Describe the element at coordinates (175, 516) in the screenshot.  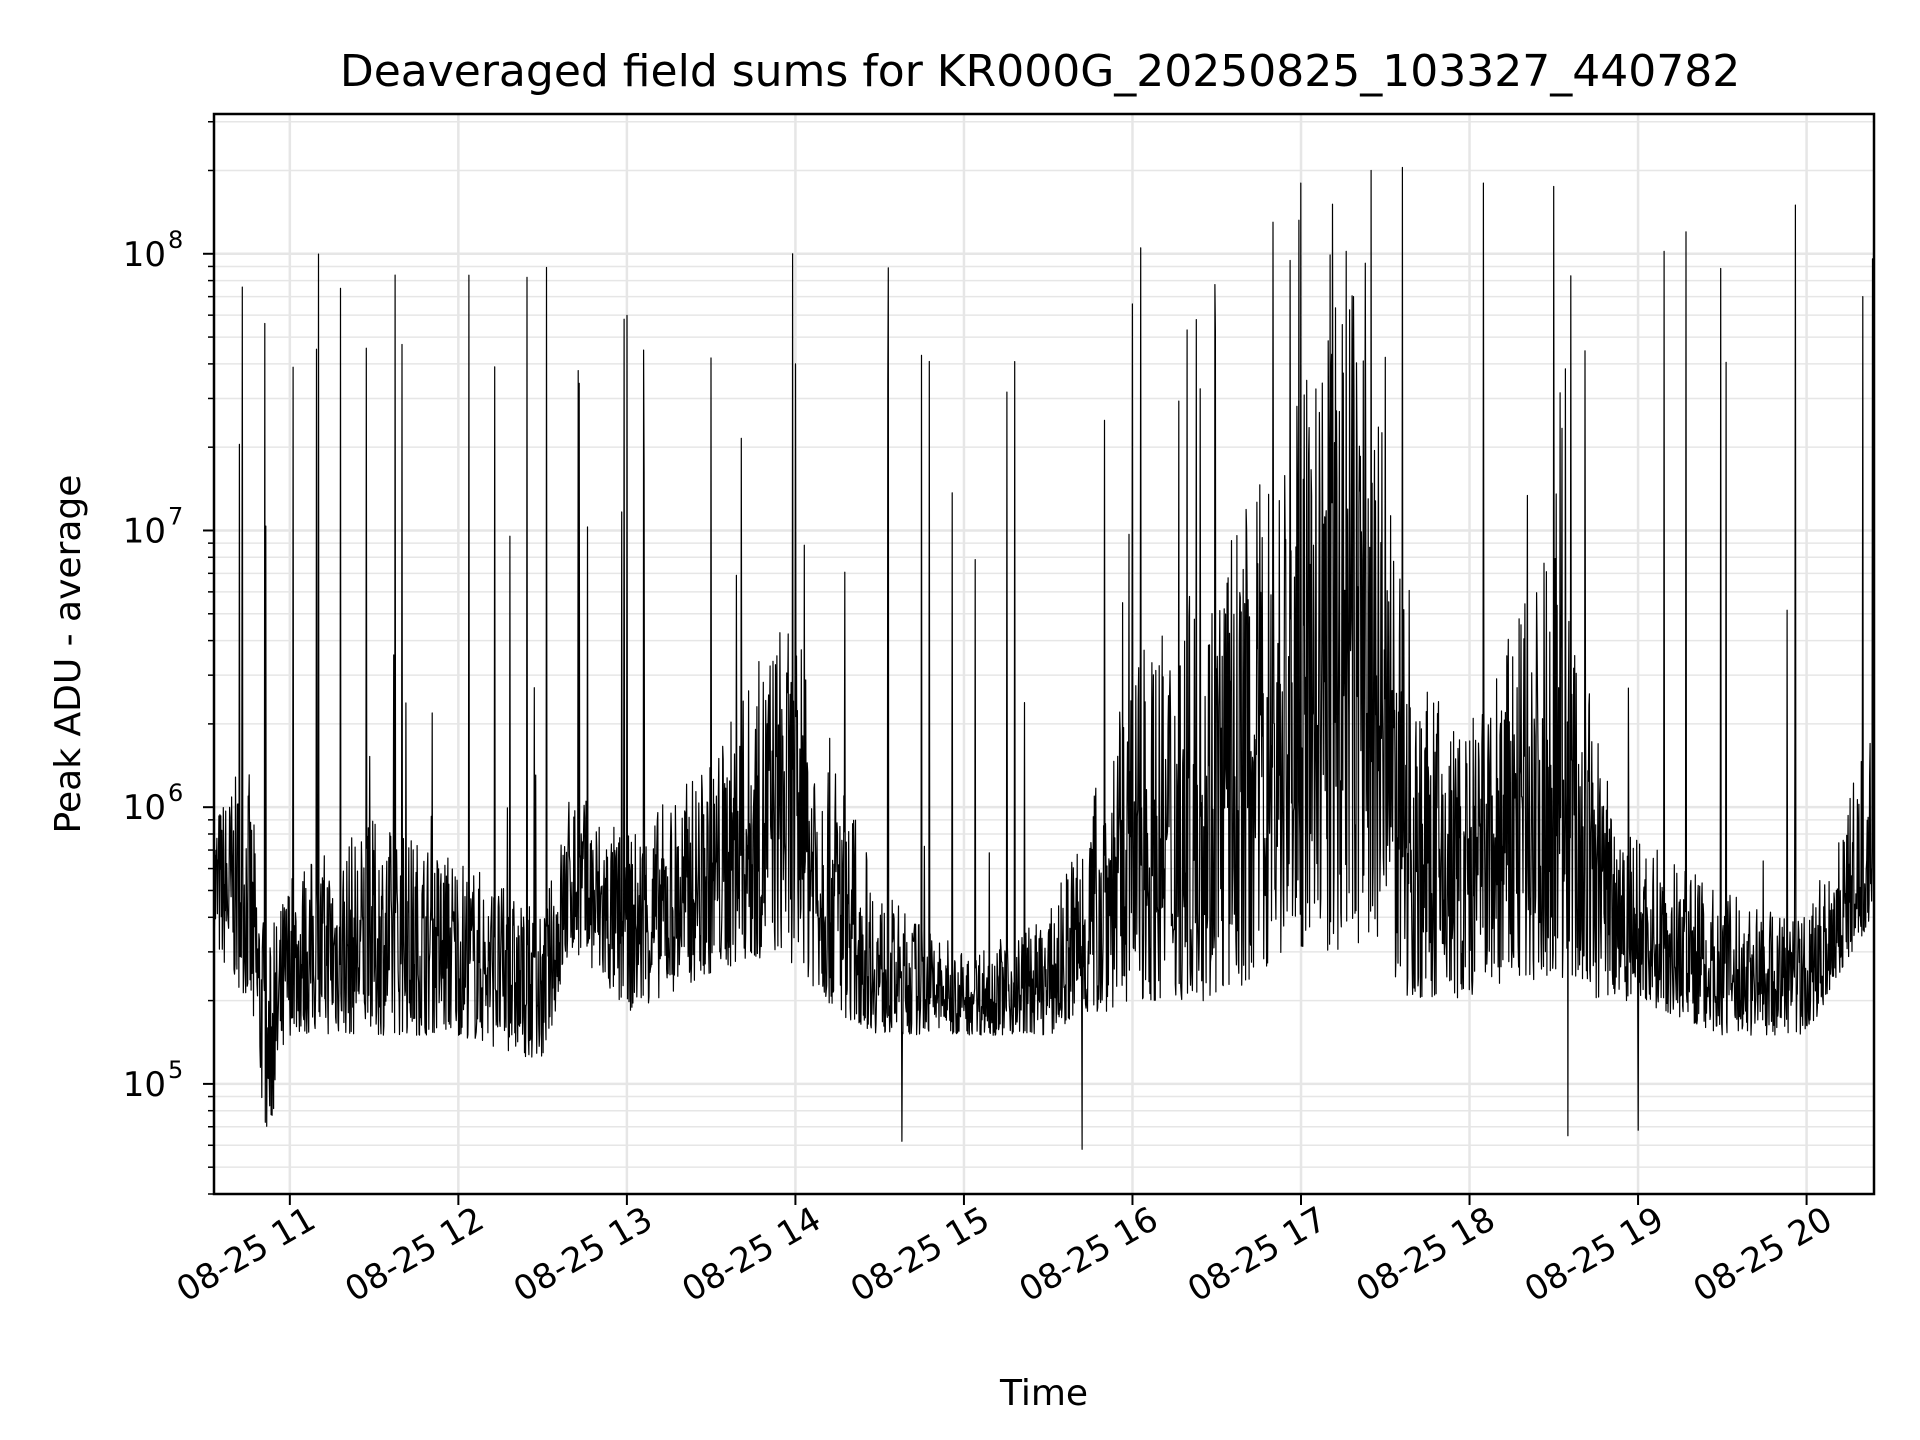
I see `y-tick-exponent: 7` at that location.